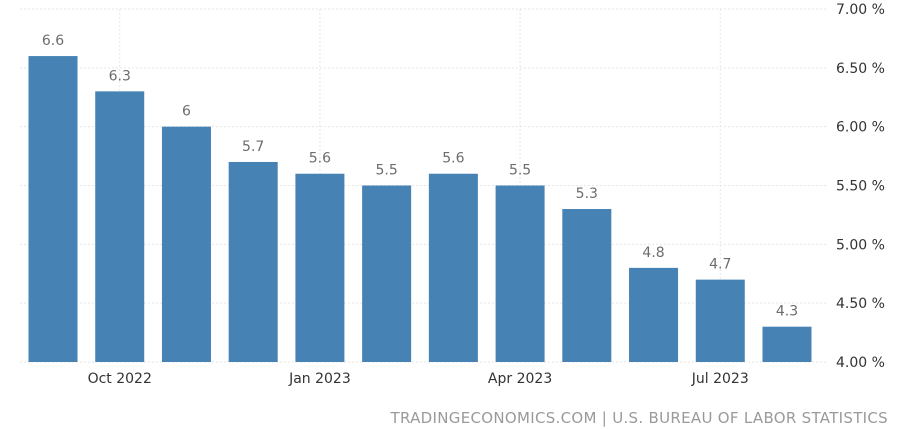 The height and width of the screenshot is (429, 900). What do you see at coordinates (860, 69) in the screenshot?
I see `y-tick-label: 6.50 %` at bounding box center [860, 69].